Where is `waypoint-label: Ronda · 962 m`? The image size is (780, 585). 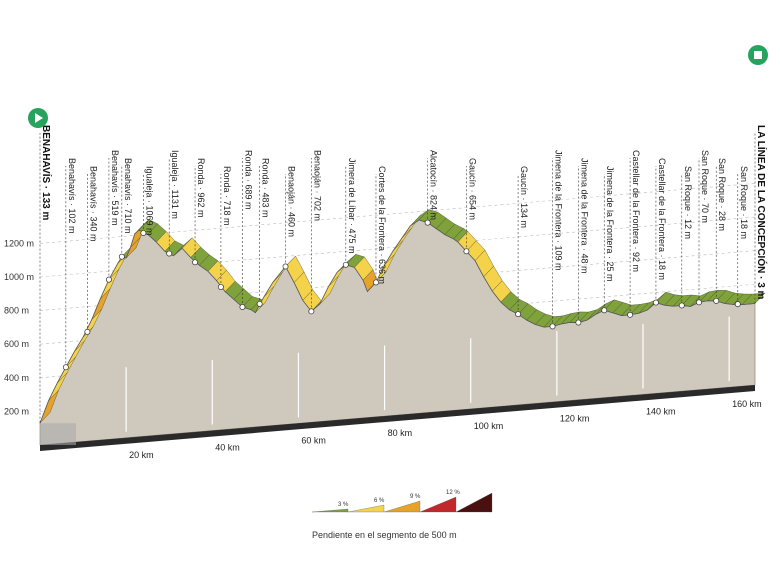
waypoint-label: Ronda · 962 m is located at coordinates (201, 188).